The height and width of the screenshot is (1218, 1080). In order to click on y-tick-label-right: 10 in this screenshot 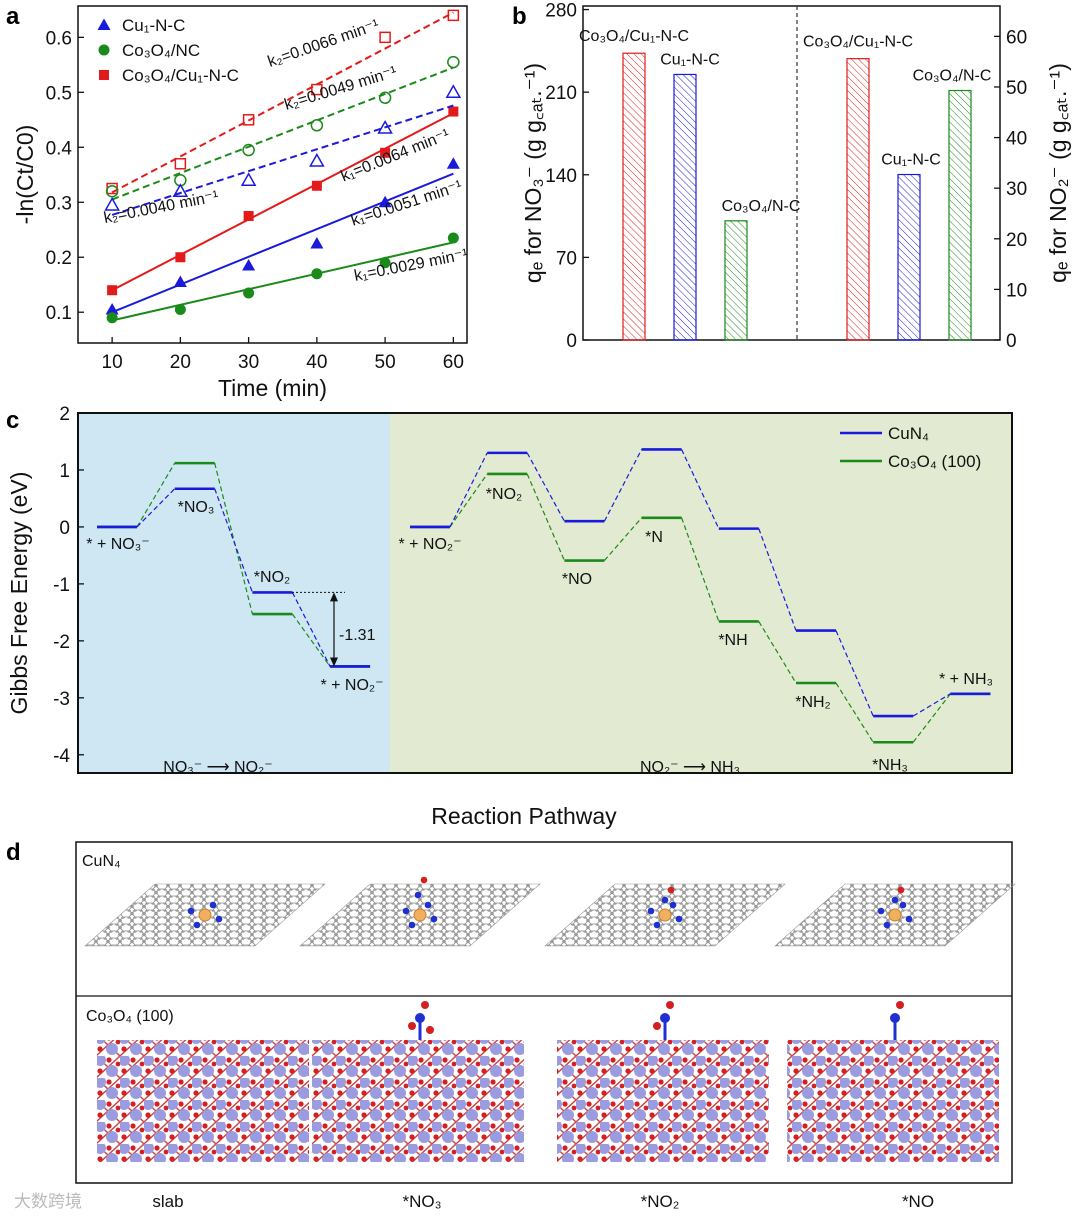, I will do `click(1016, 290)`.